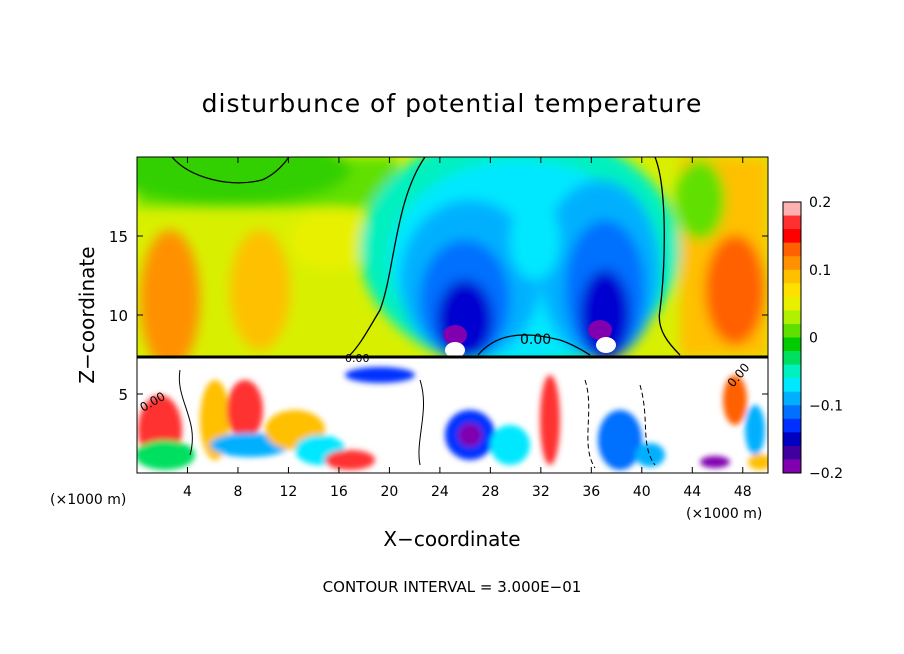  What do you see at coordinates (452, 103) in the screenshot?
I see `chart-title: disturbunce of potential temperature` at bounding box center [452, 103].